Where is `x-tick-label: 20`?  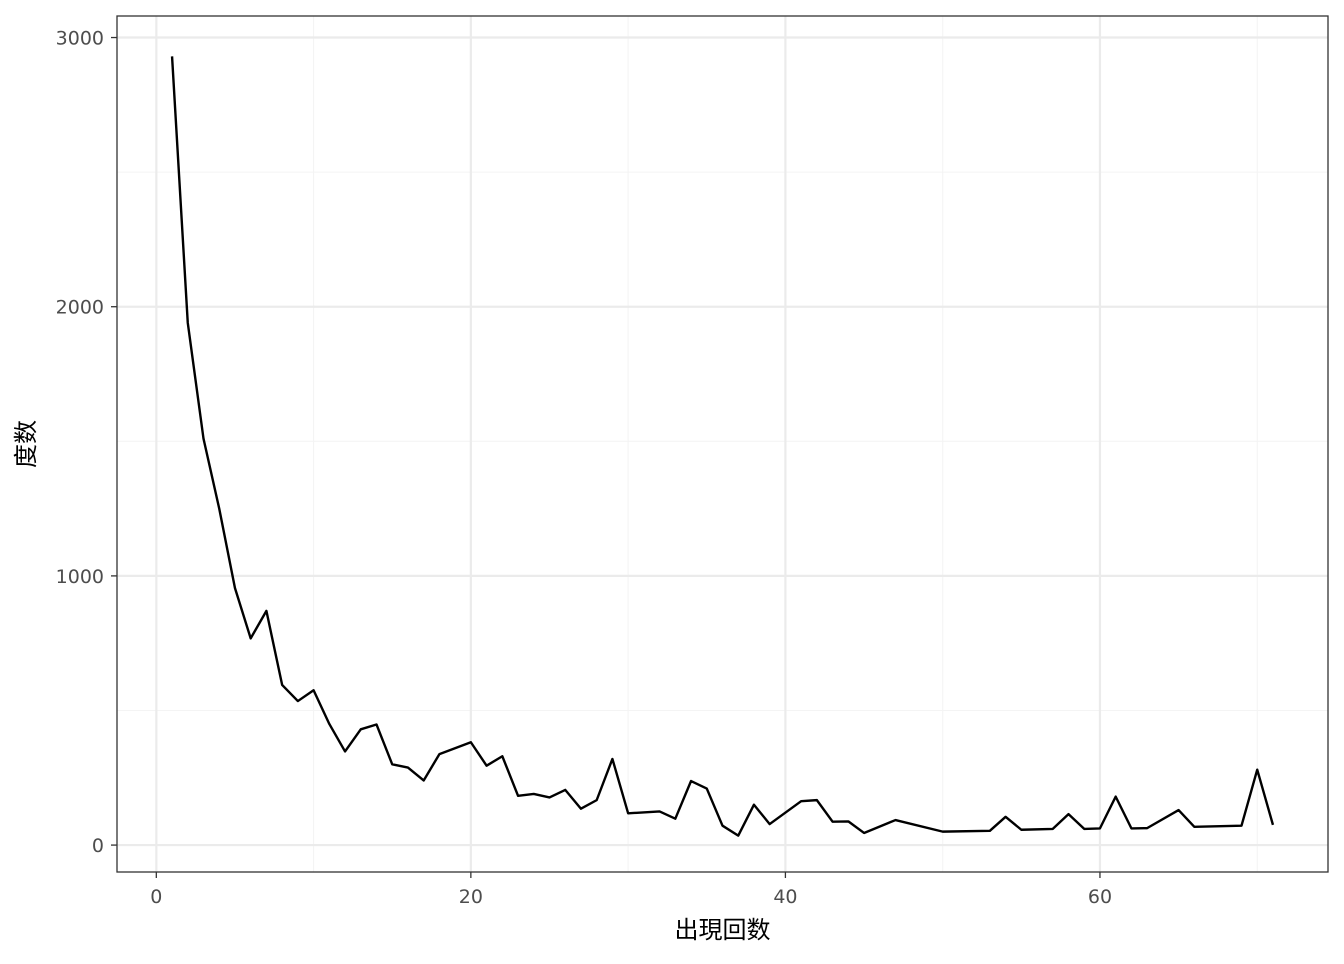 x-tick-label: 20 is located at coordinates (471, 897).